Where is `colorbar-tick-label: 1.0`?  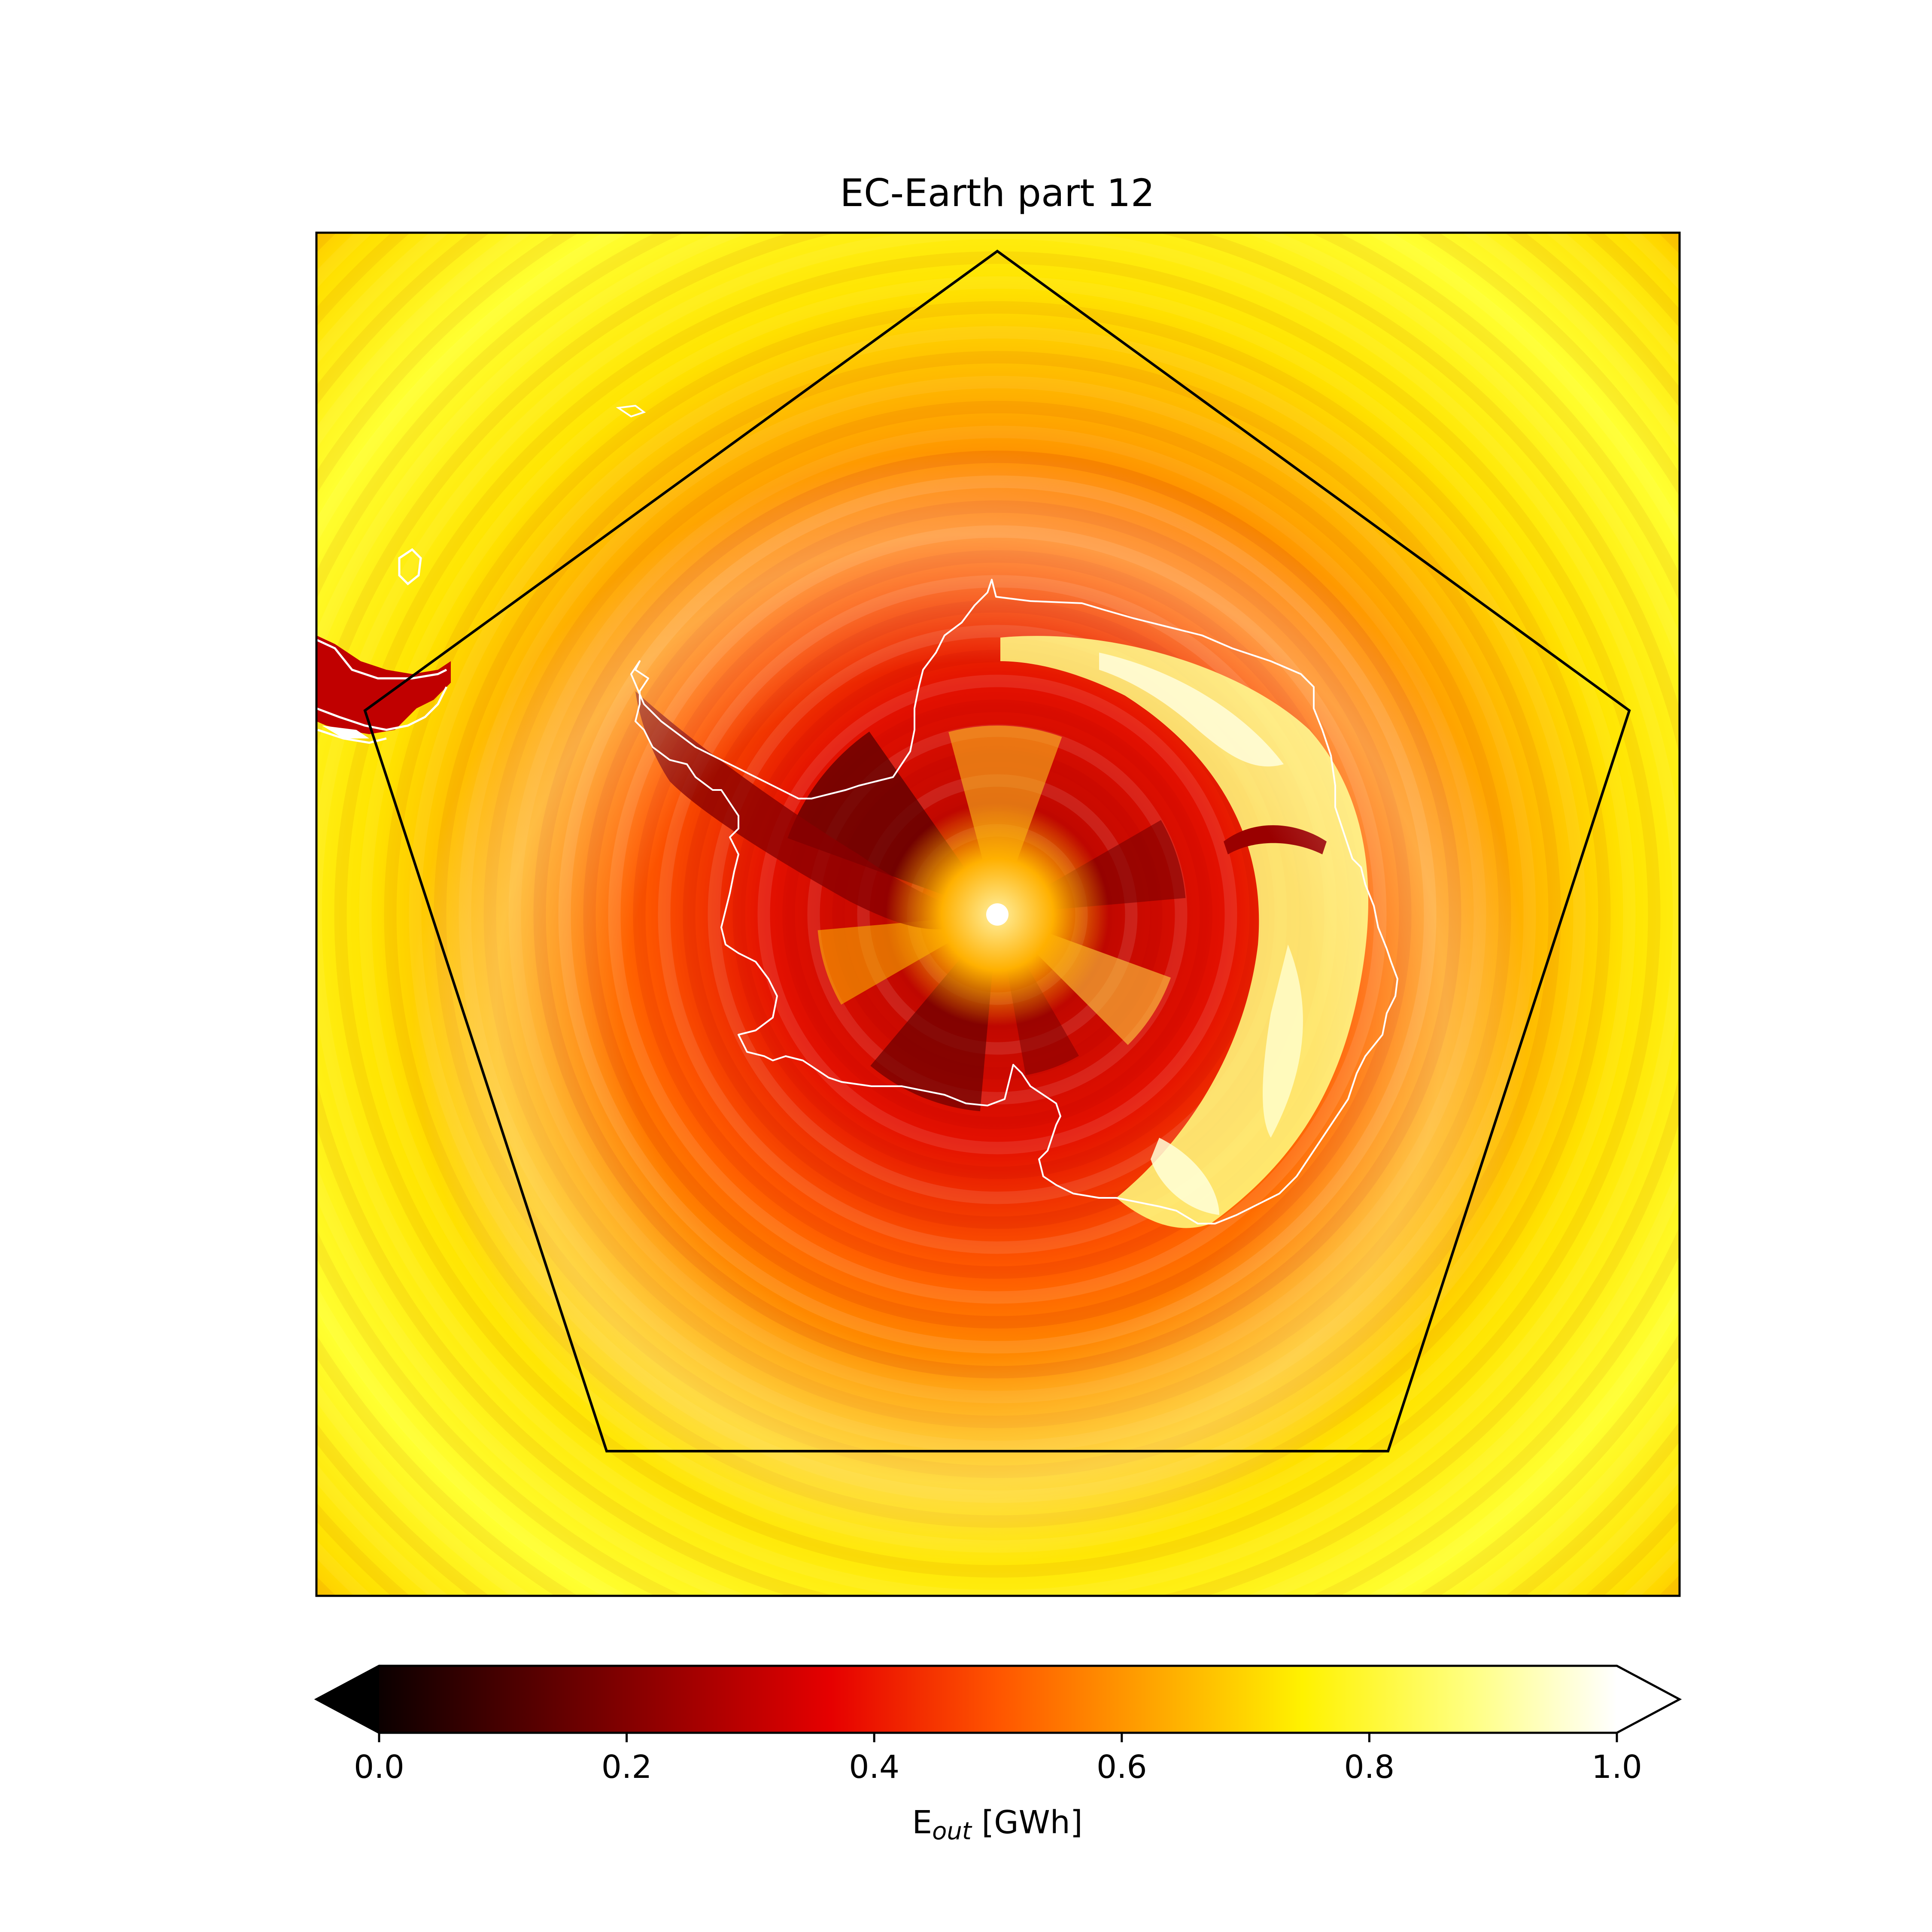 colorbar-tick-label: 1.0 is located at coordinates (1617, 1768).